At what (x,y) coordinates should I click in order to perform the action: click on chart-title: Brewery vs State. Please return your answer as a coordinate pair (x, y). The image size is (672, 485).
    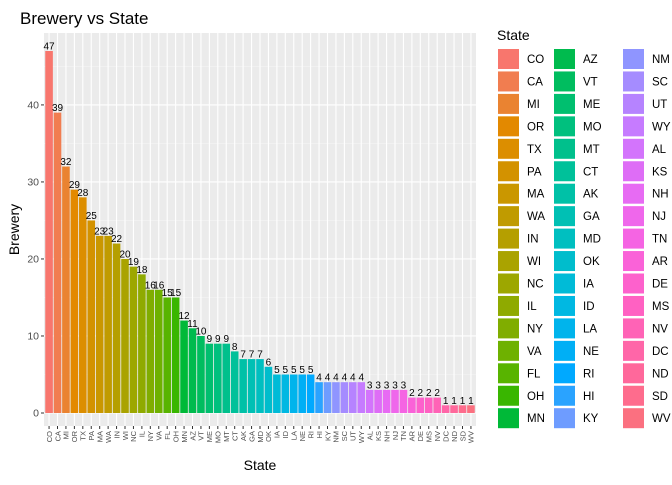
    Looking at the image, I should click on (84, 18).